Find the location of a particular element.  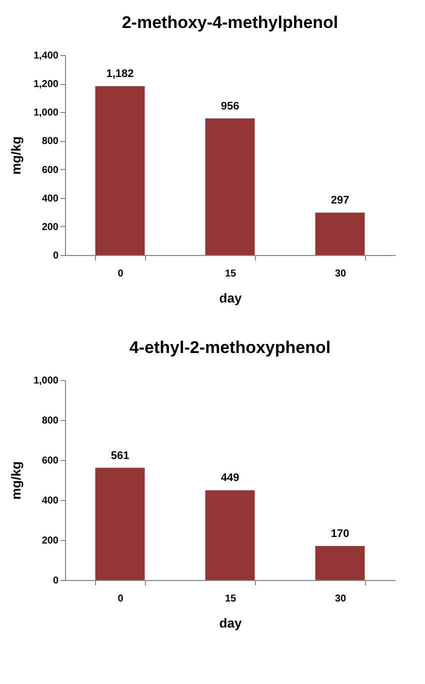

y-tick-label: 1,200 is located at coordinates (46, 84).